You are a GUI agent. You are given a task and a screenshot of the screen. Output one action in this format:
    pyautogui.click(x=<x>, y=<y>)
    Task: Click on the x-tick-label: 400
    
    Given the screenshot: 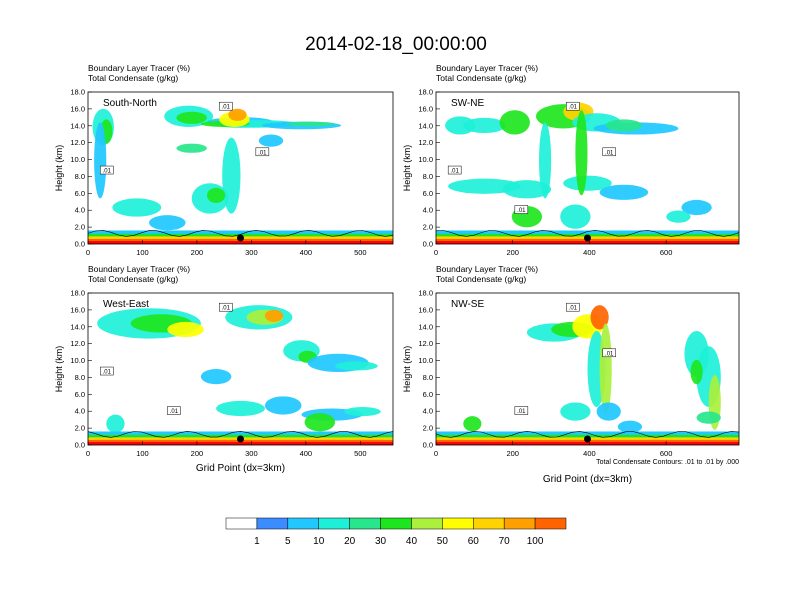 What is the action you would take?
    pyautogui.click(x=306, y=453)
    